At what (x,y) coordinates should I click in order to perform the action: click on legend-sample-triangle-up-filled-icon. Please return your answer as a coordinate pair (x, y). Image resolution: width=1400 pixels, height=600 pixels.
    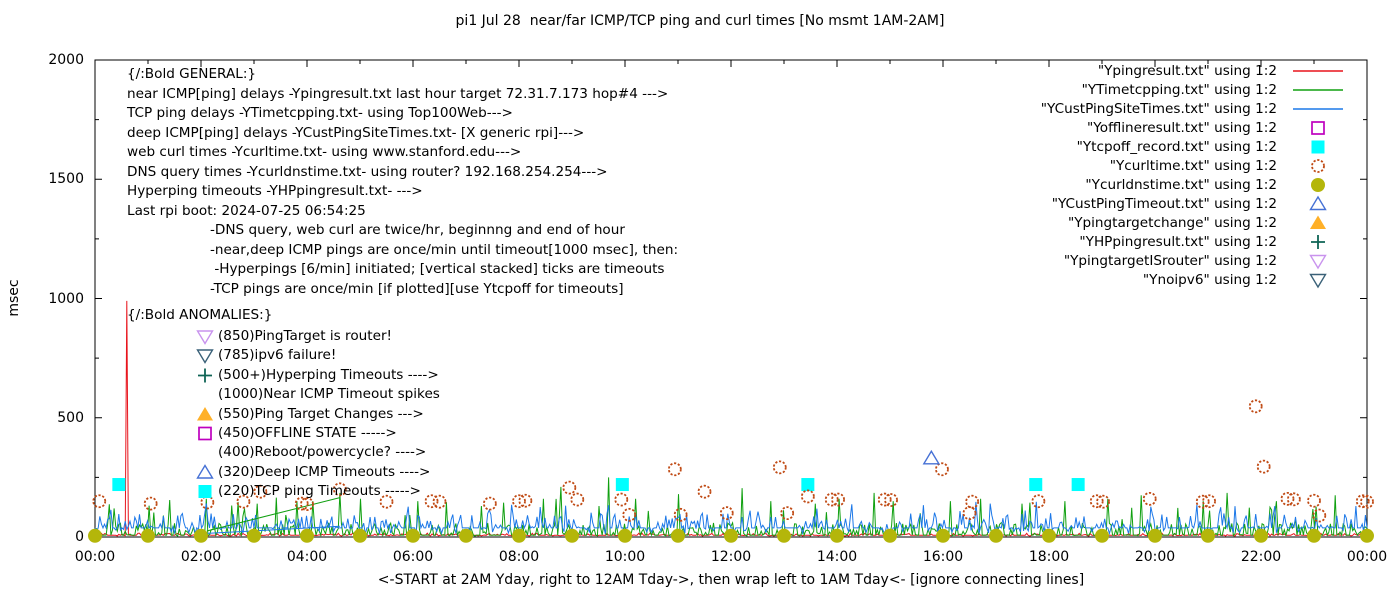
    Looking at the image, I should click on (1318, 222).